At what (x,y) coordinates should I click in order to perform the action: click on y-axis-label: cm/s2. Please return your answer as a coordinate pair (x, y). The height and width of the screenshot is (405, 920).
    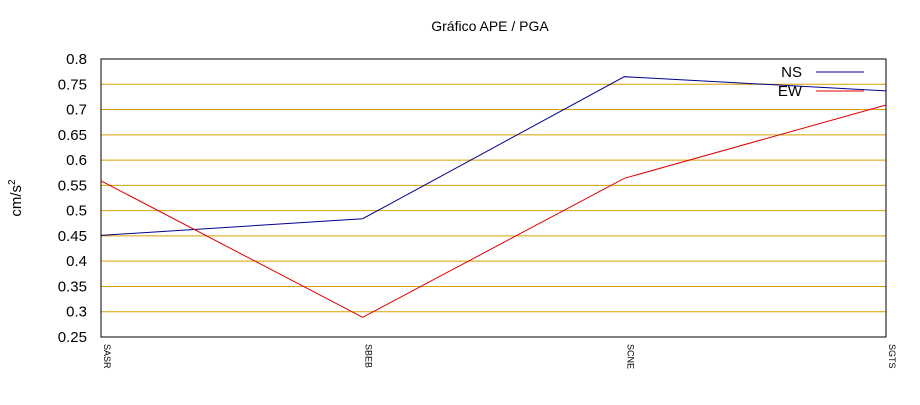
    Looking at the image, I should click on (16, 198).